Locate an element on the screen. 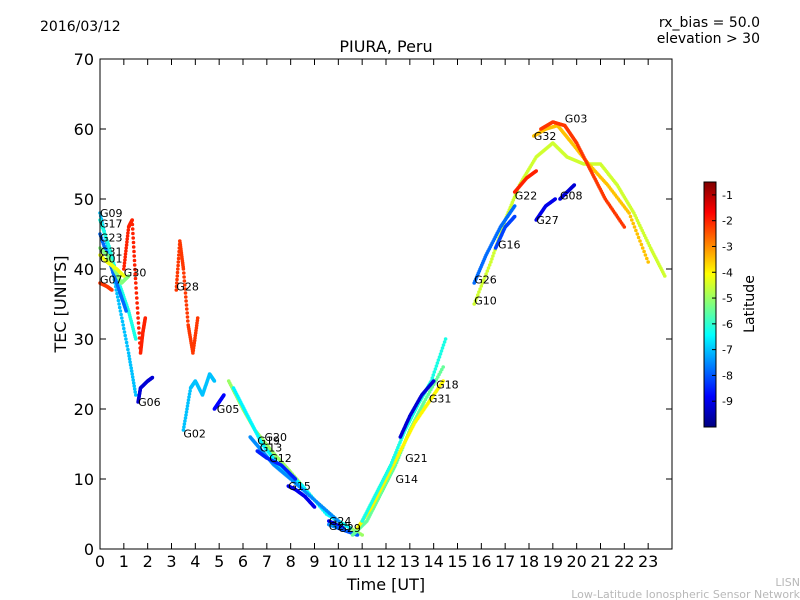 The height and width of the screenshot is (600, 800). series-g30 is located at coordinates (135, 286).